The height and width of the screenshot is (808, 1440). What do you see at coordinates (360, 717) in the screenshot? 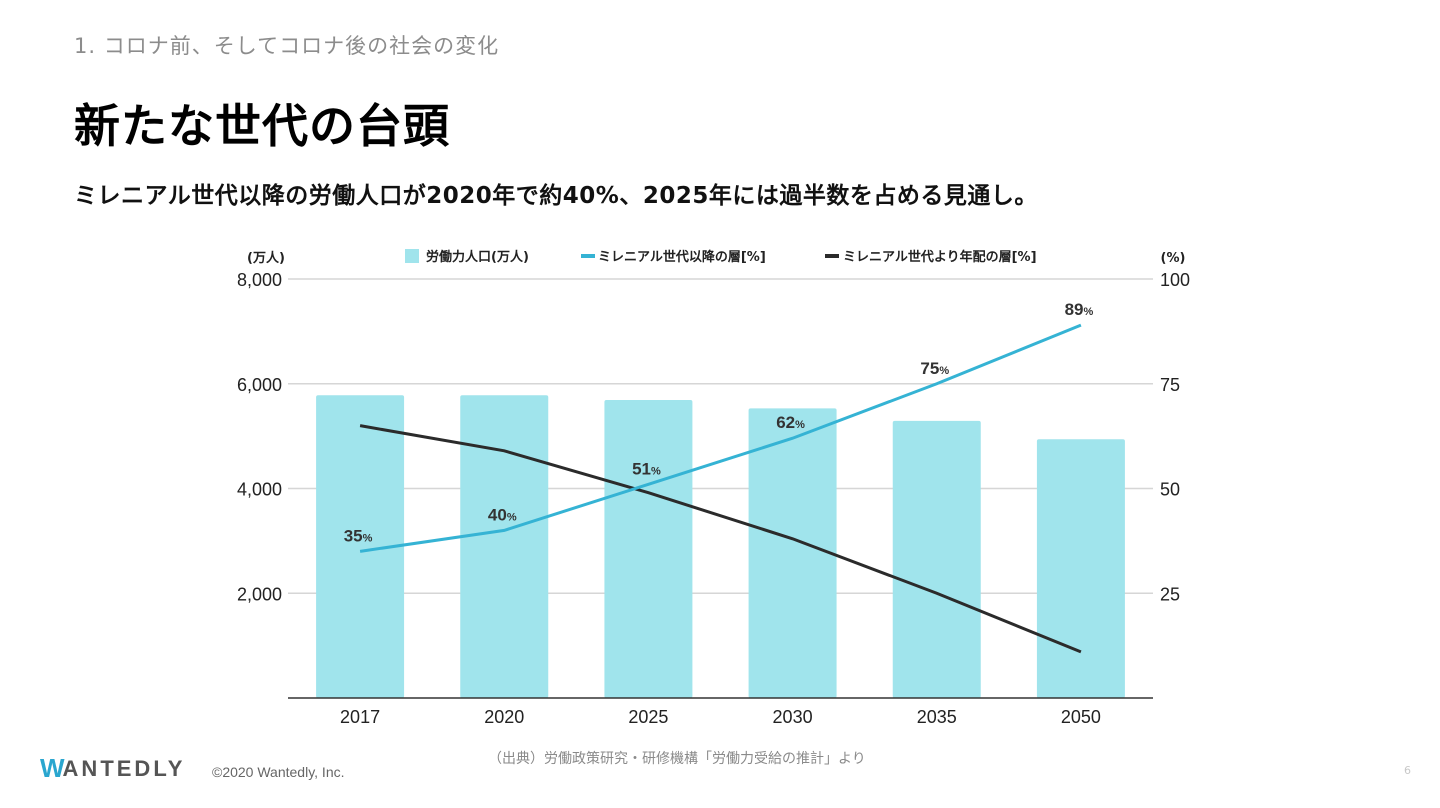
I see `x-axis-tick: 2017` at bounding box center [360, 717].